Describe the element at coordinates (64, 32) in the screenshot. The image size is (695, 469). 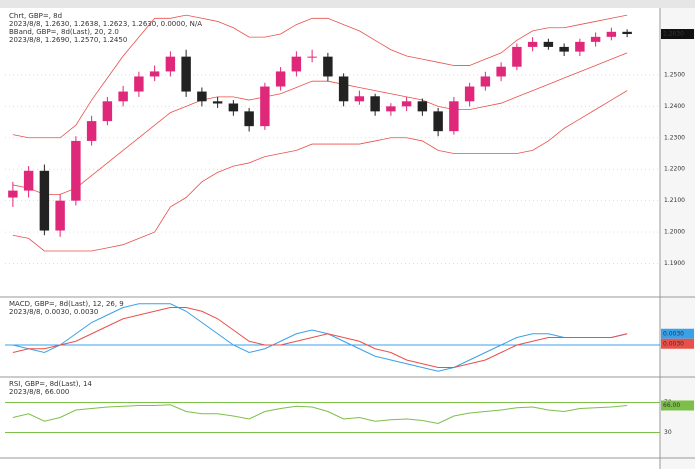
I see `band-legend: BBand, GBP=, 8d(Last), 20, 2.0` at that location.